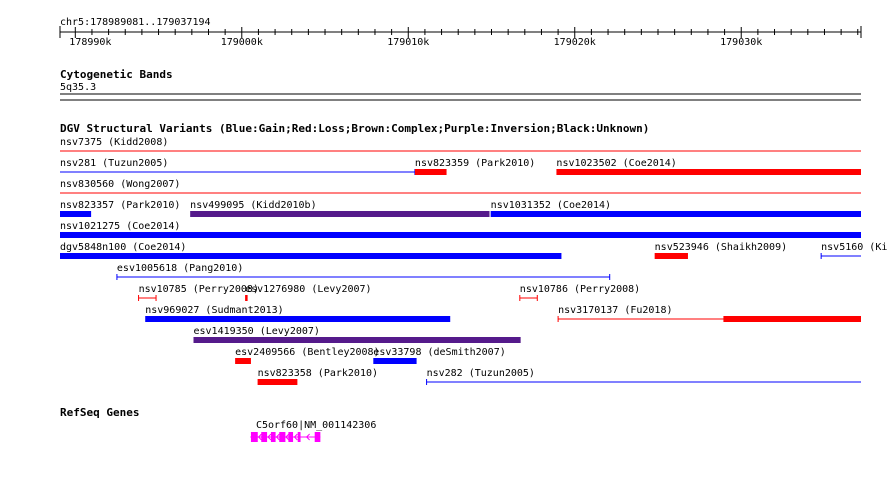 The image size is (890, 491). I want to click on dgv-feature-label: nsv499095 (Kidd2010b), so click(253, 205).